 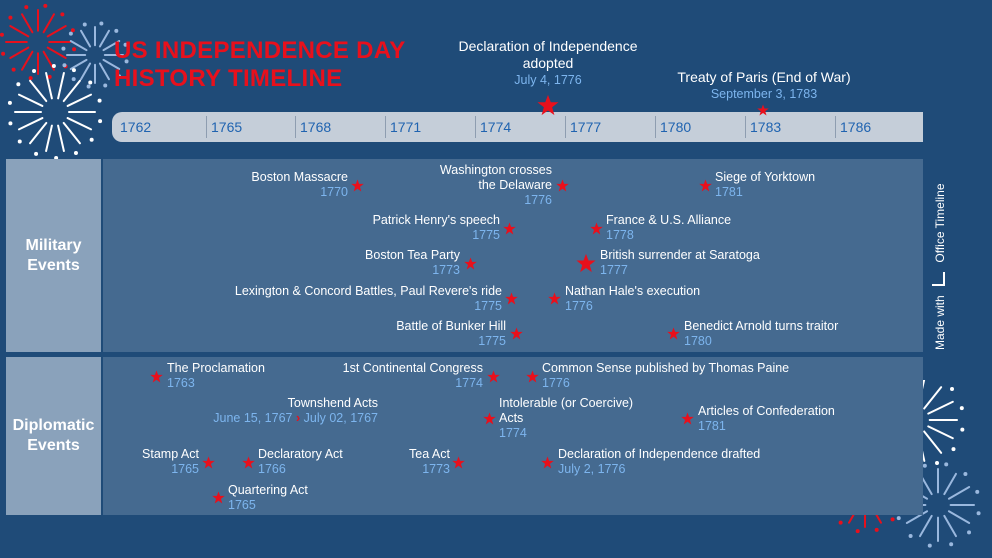 I want to click on event-title: the Delaware, so click(x=515, y=185).